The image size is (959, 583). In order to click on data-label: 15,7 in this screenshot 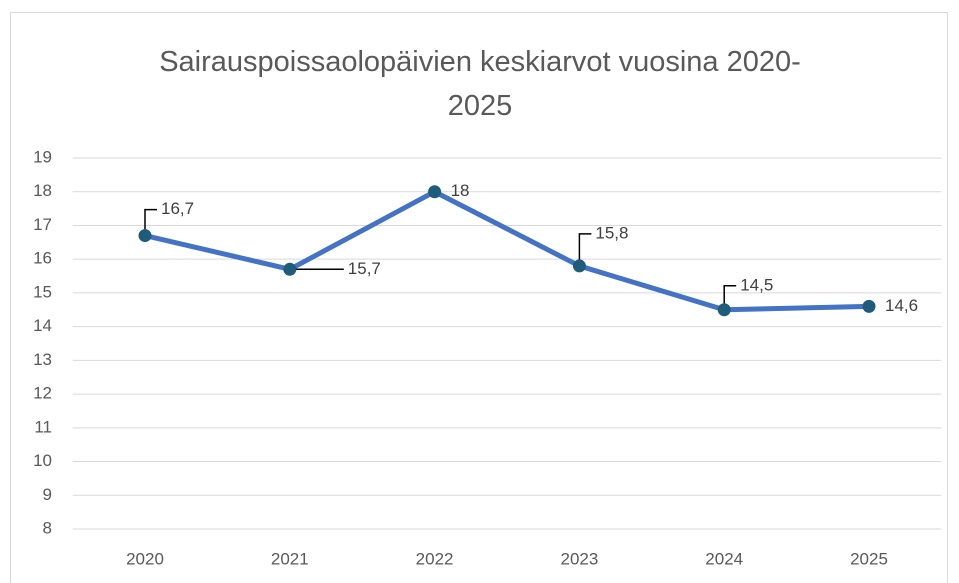, I will do `click(364, 268)`.